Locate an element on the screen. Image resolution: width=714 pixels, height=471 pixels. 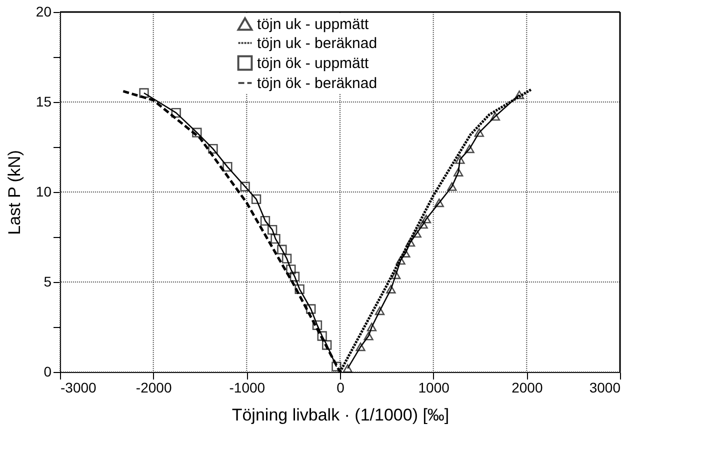
legend-label: töjn ök - uppmätt is located at coordinates (313, 63).